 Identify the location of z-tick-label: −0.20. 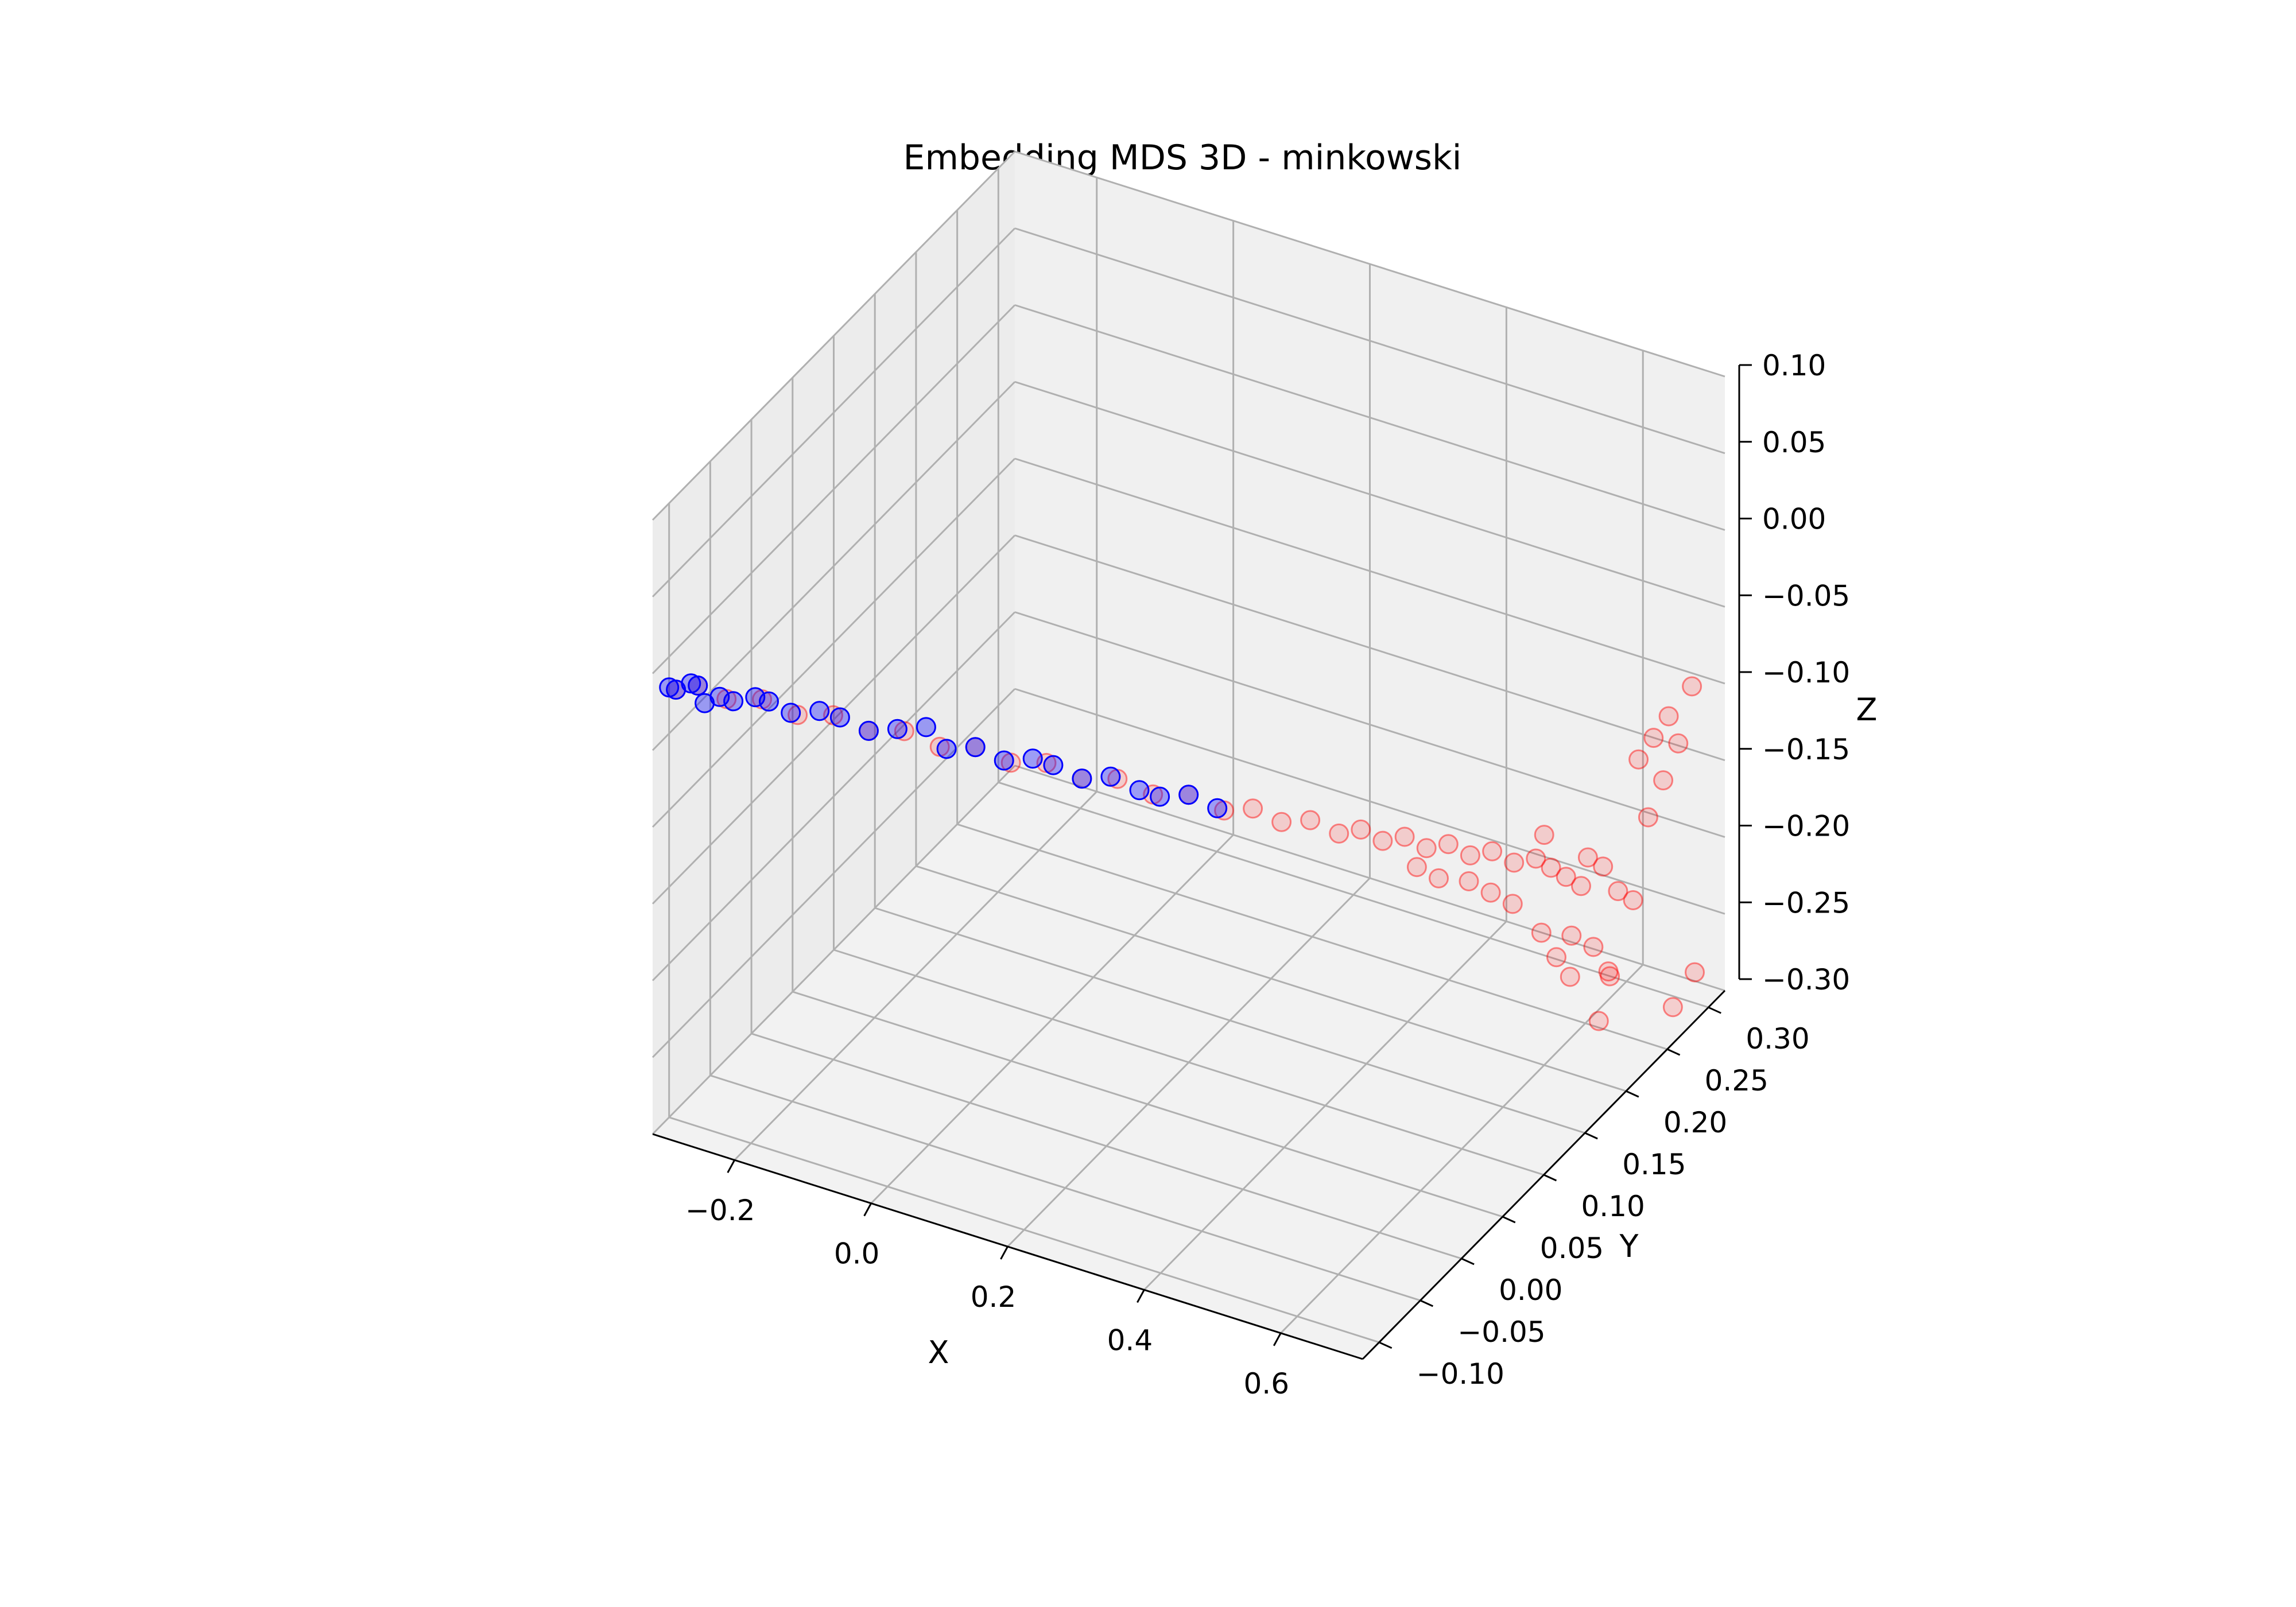
(1806, 826).